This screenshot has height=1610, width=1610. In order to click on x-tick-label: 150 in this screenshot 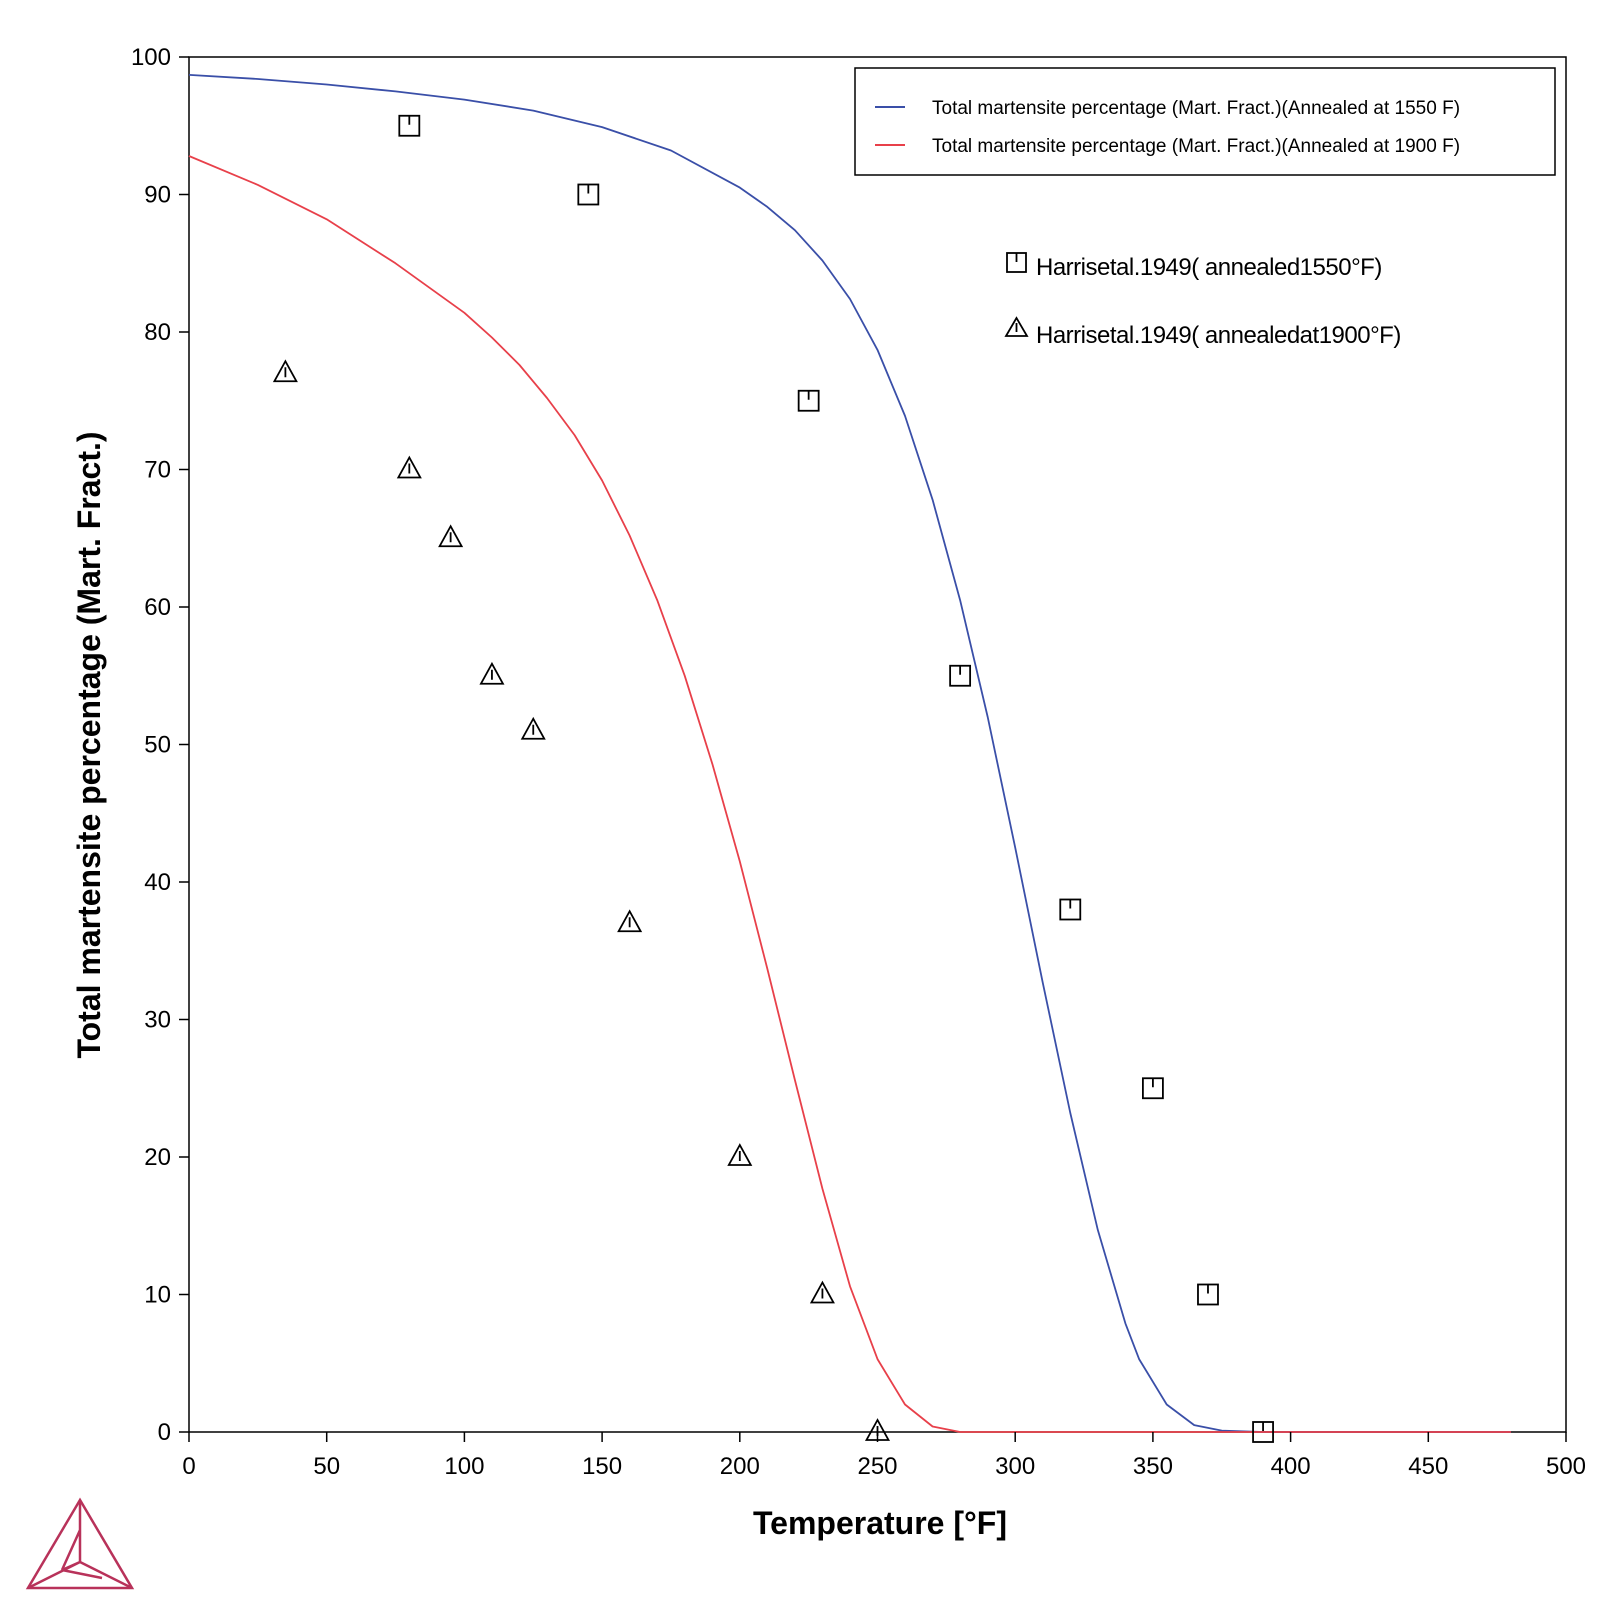, I will do `click(602, 1466)`.